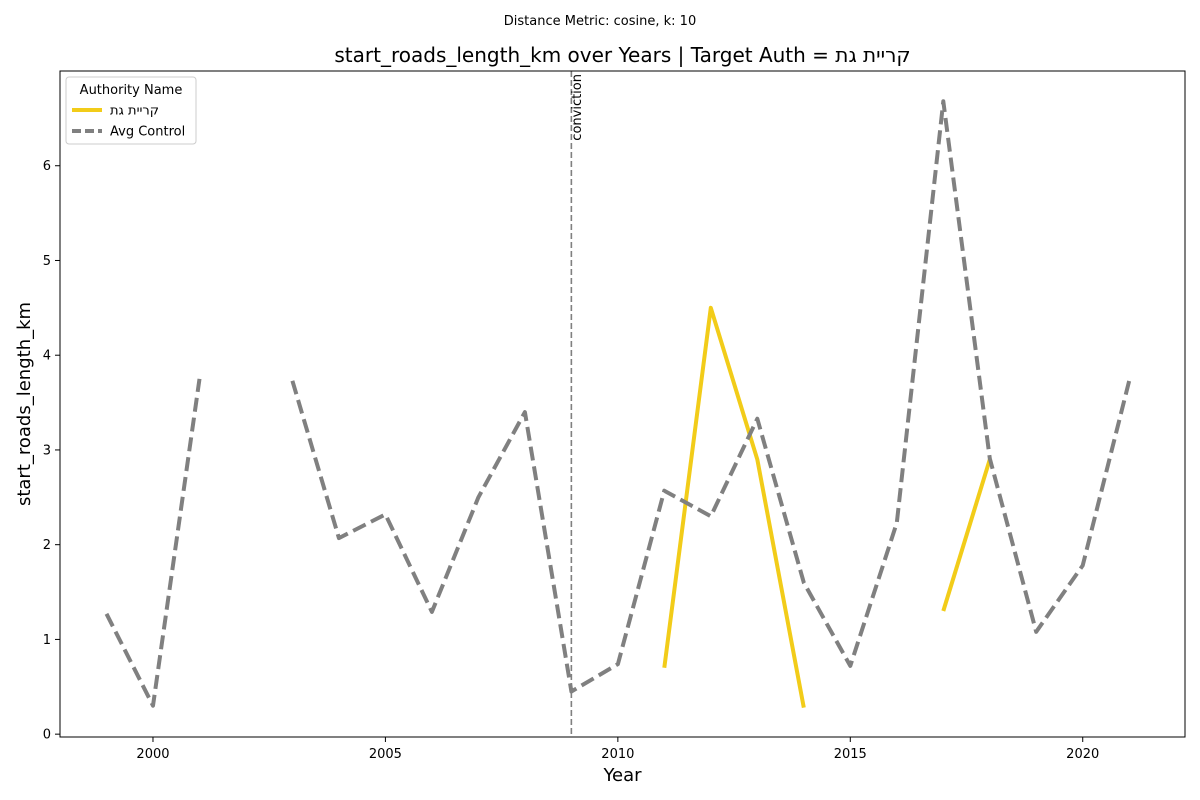 This screenshot has width=1200, height=800. I want to click on y-tick-label: 1, so click(47, 640).